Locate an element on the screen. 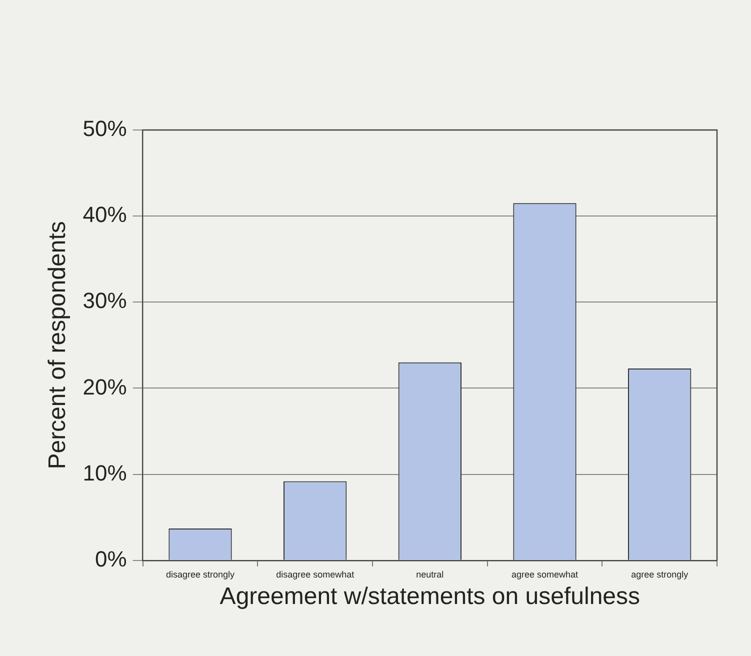 This screenshot has width=751, height=656. x-tick-label: disagree somewhat is located at coordinates (315, 574).